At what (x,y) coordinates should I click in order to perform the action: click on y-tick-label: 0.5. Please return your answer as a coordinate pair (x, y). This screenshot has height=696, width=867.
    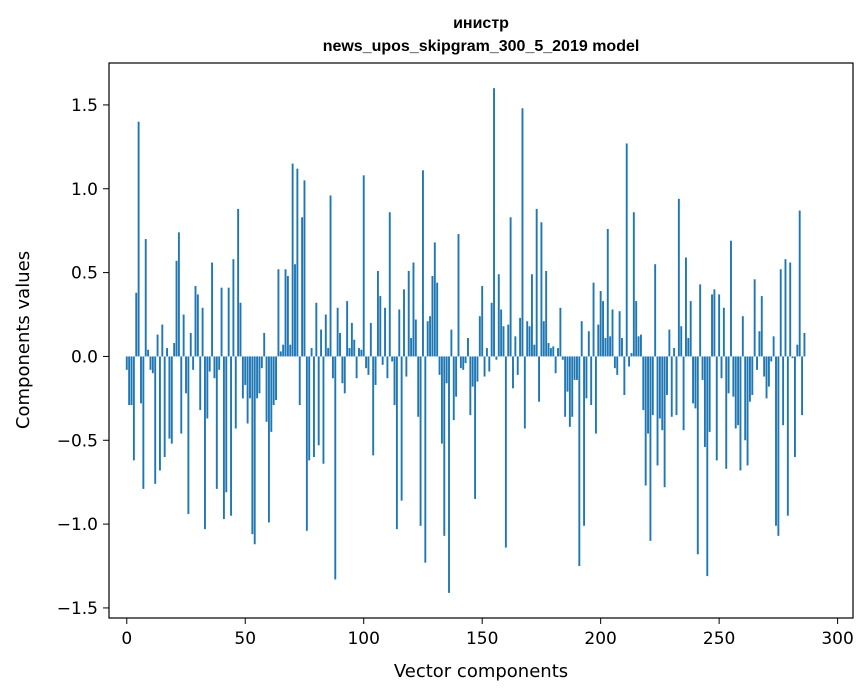
    Looking at the image, I should click on (84, 274).